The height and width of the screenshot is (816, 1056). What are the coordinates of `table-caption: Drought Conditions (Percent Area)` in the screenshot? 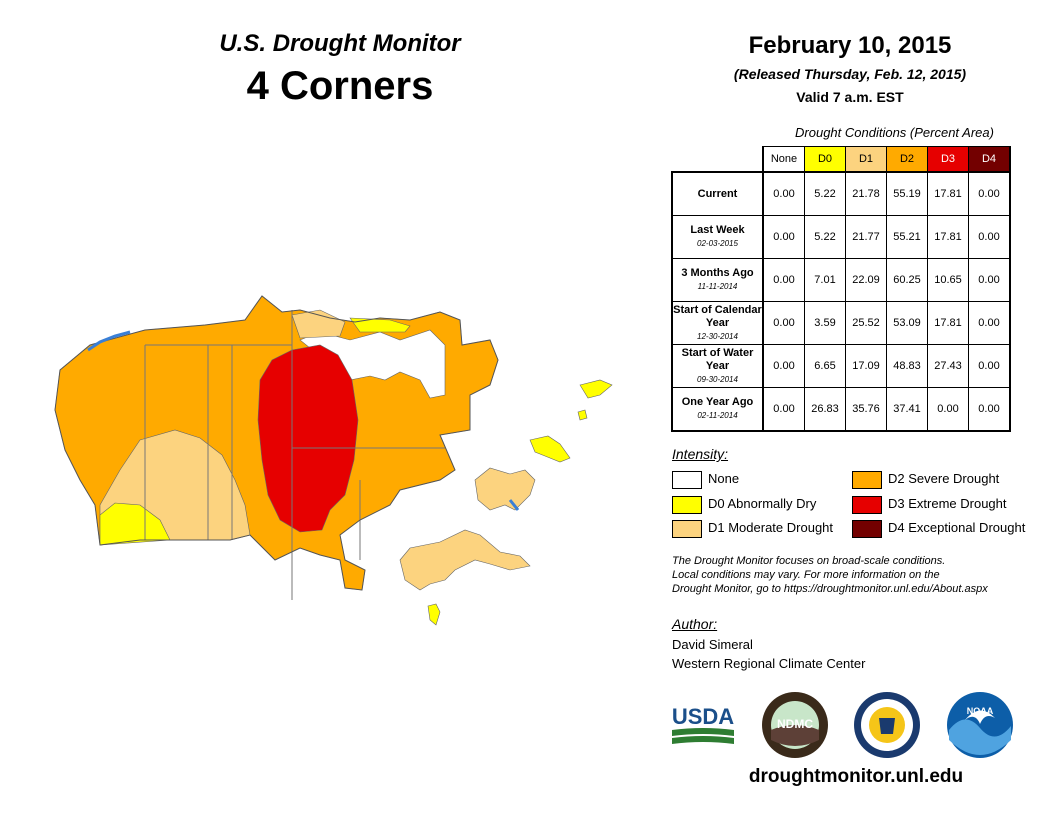 It's located at (894, 132).